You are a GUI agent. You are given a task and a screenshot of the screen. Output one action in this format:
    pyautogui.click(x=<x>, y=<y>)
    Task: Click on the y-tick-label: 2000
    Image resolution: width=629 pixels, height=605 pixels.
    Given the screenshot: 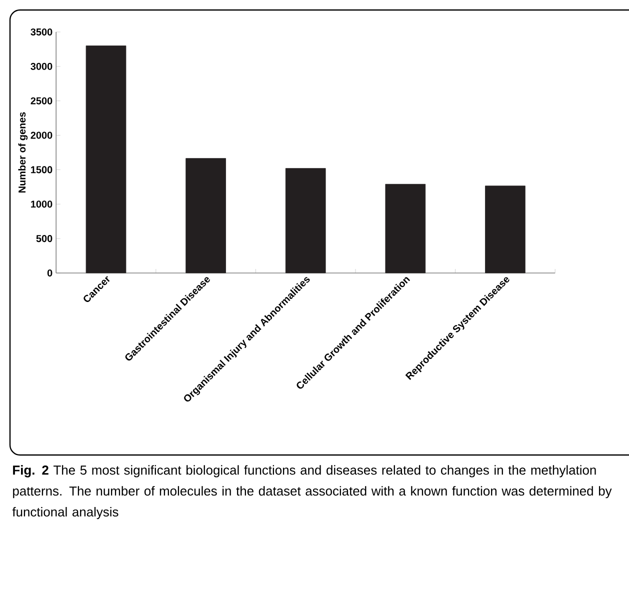 What is the action you would take?
    pyautogui.click(x=41, y=135)
    